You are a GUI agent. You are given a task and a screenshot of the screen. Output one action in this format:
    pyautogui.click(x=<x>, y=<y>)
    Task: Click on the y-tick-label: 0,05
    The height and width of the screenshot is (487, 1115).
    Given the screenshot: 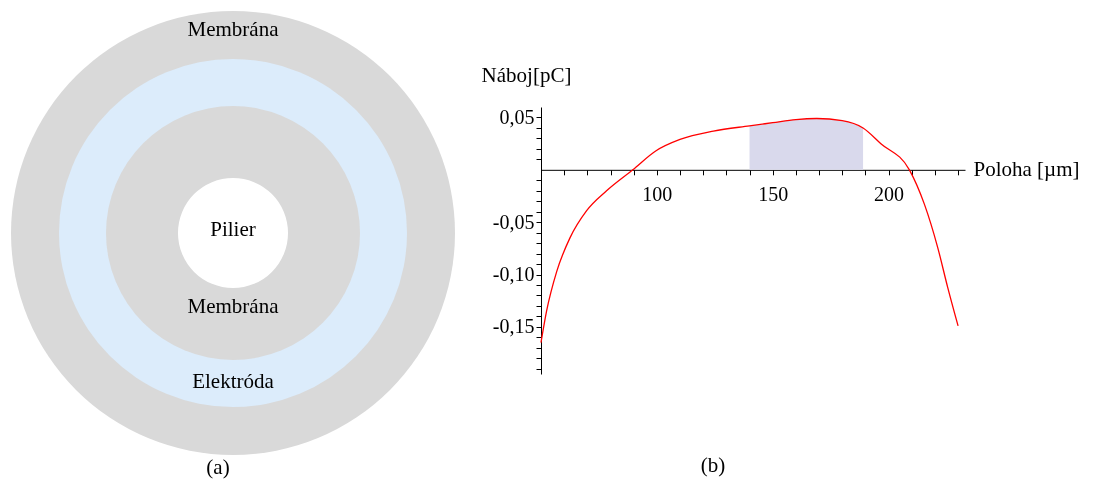 What is the action you would take?
    pyautogui.click(x=517, y=116)
    